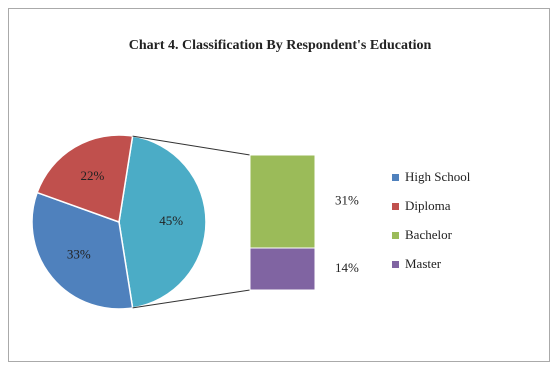  I want to click on legend-label: Bachelor, so click(429, 234).